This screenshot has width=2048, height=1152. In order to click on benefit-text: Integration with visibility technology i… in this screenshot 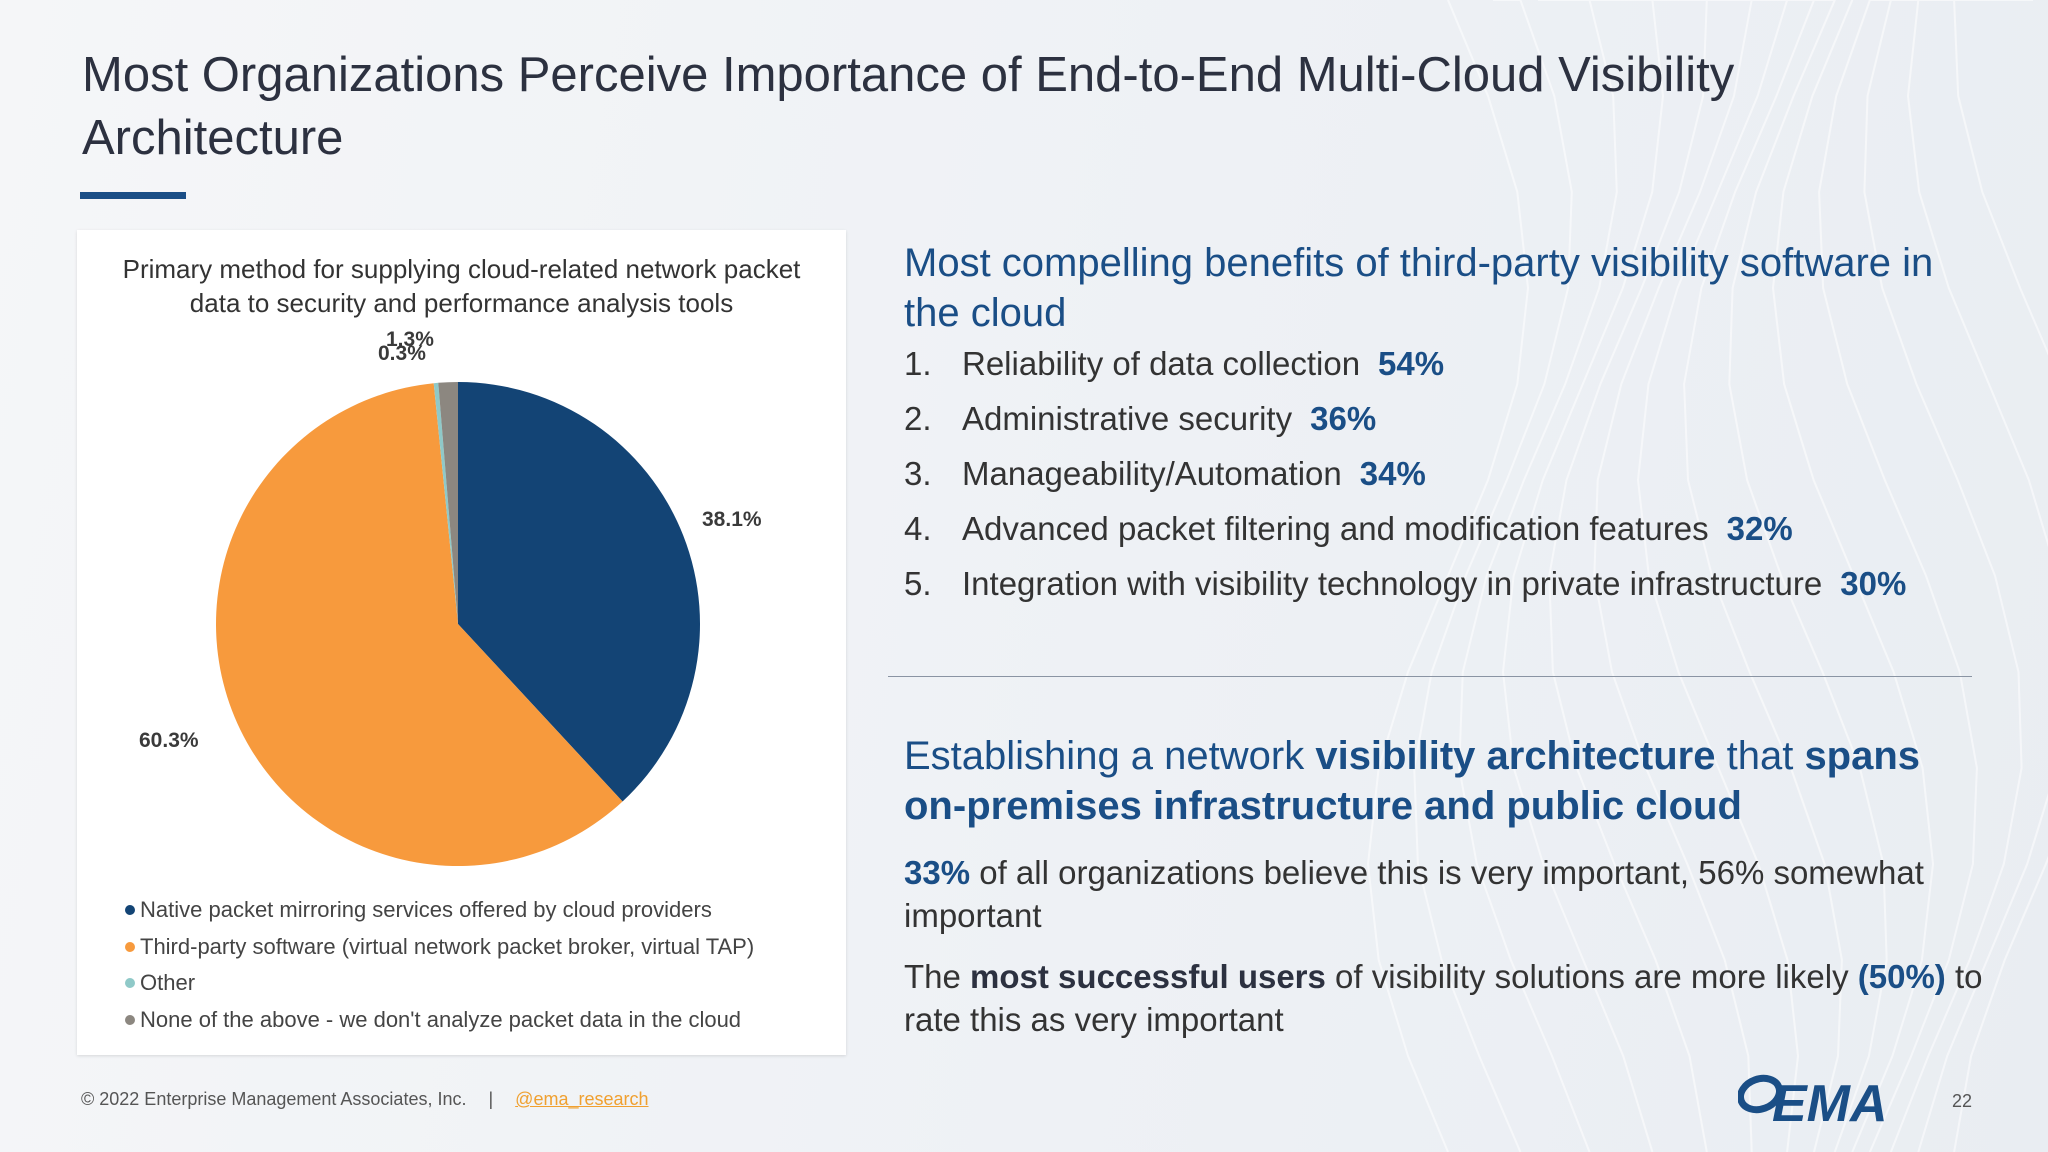, I will do `click(1392, 583)`.